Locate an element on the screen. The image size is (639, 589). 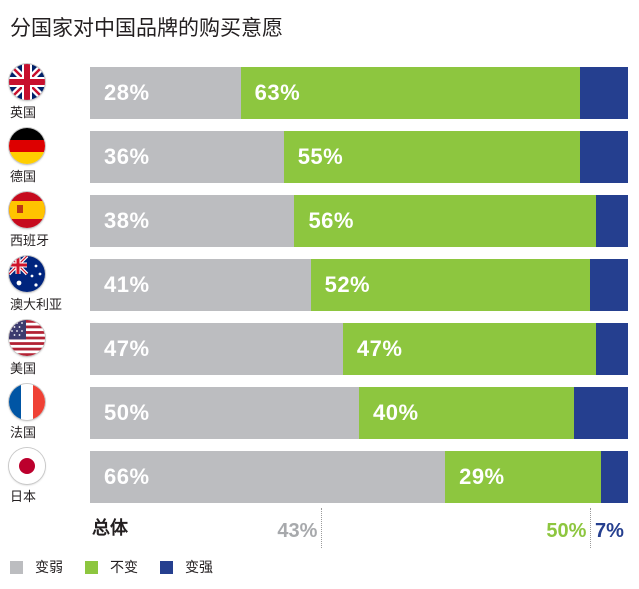
data-label: 50% is located at coordinates (127, 412).